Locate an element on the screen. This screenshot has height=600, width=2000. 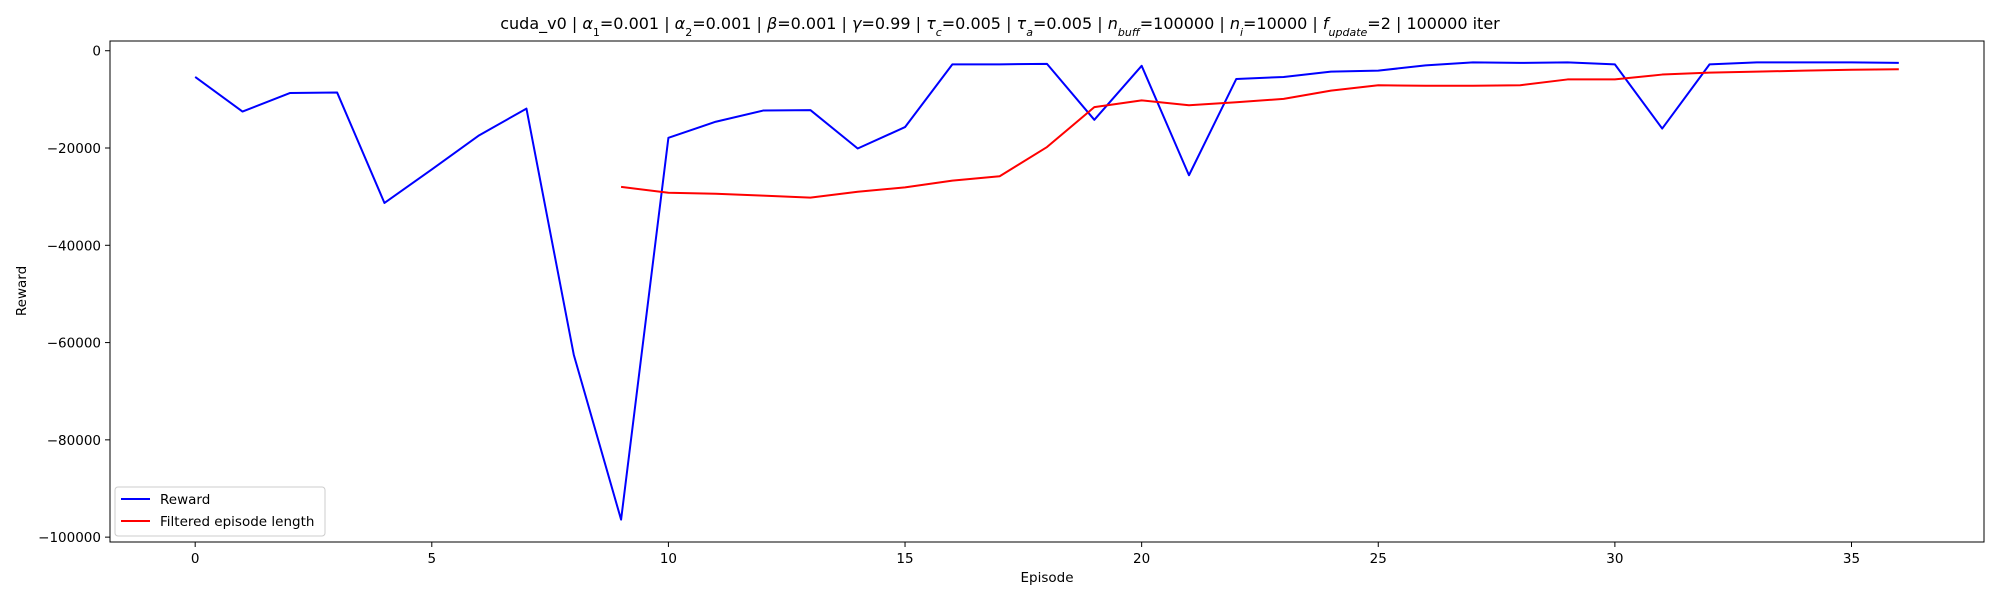
x-tick-label: 0 is located at coordinates (195, 559).